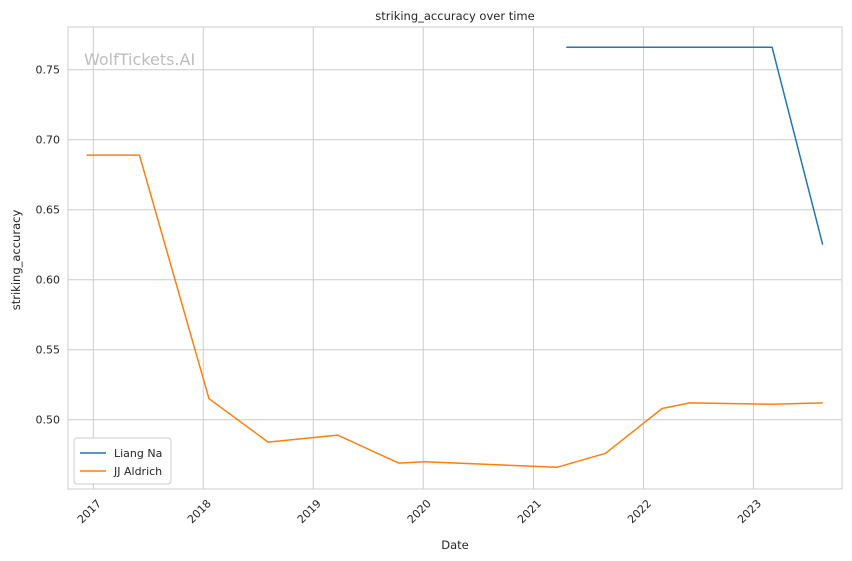  Describe the element at coordinates (48, 210) in the screenshot. I see `y-tick-label: 0.65` at that location.